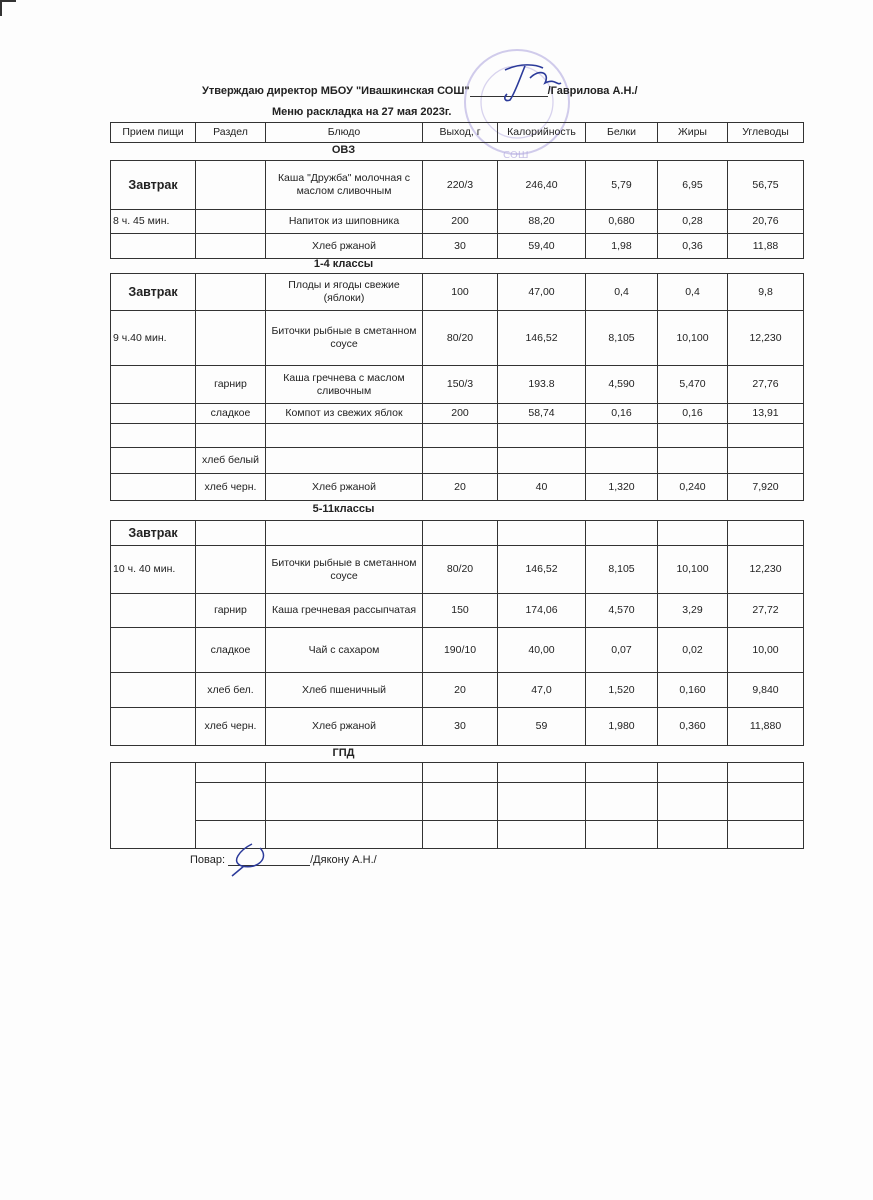  What do you see at coordinates (269, 859) in the screenshot?
I see `cook-signature-blank` at bounding box center [269, 859].